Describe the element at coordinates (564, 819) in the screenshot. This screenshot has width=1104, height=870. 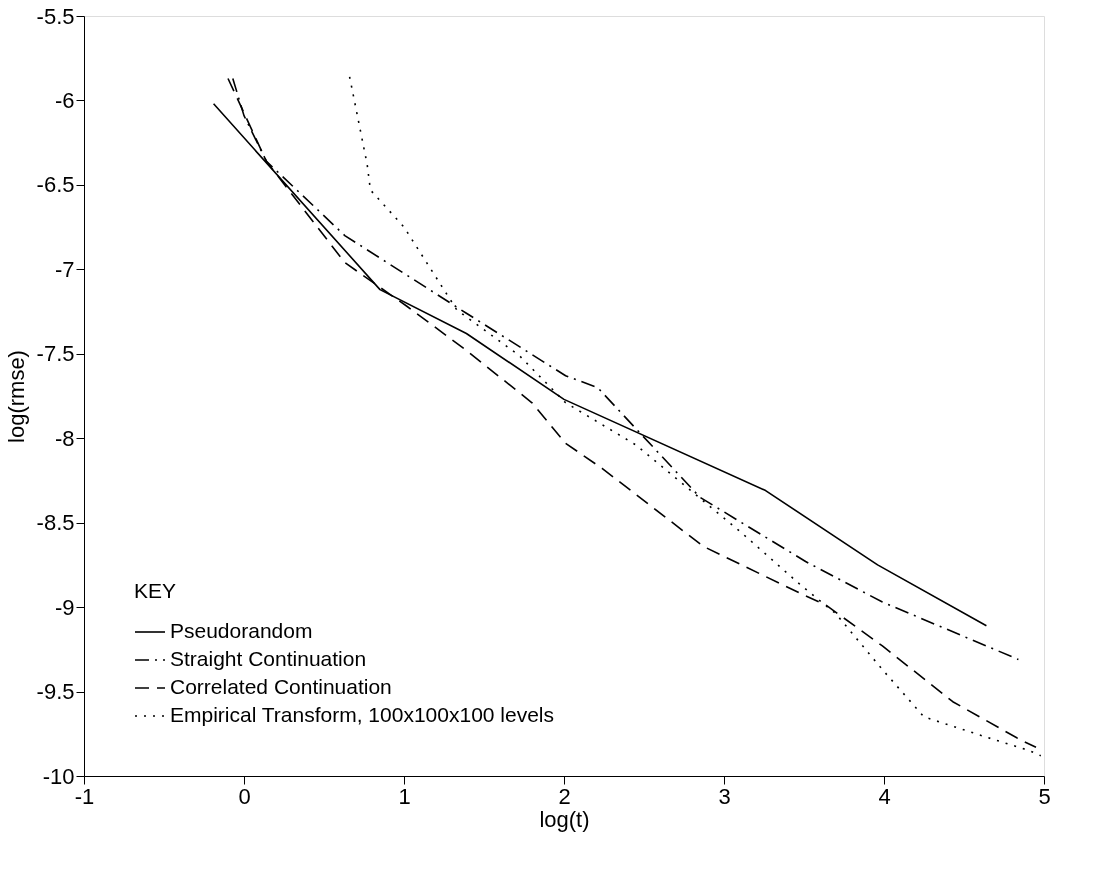
I see `x-axis-title: log(t)` at that location.